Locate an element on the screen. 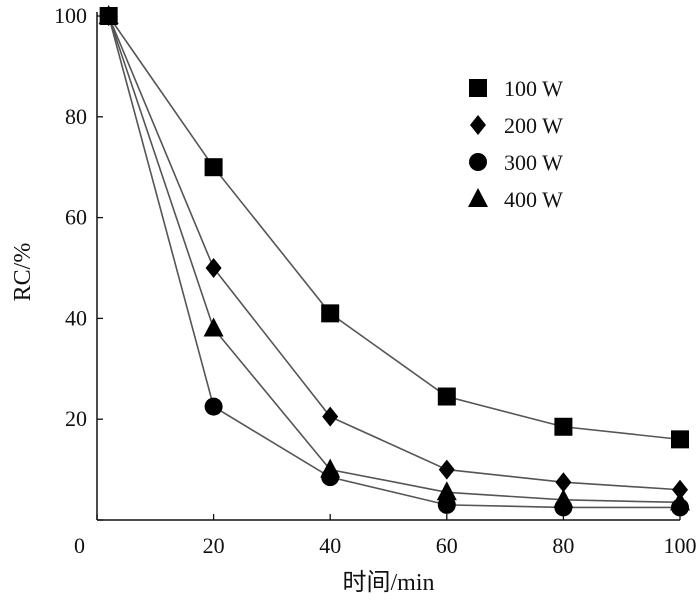 The image size is (700, 601). legend-label-0: 100 W is located at coordinates (533, 88).